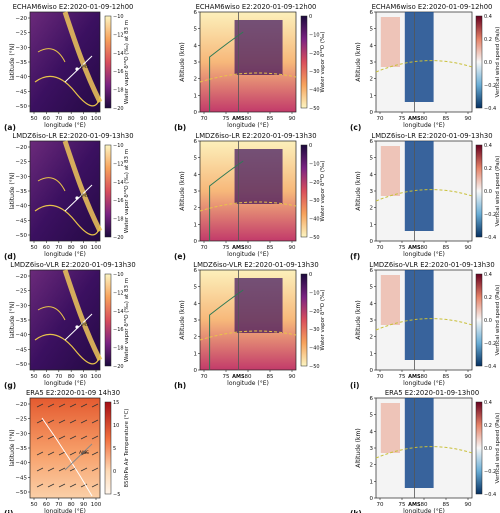  Describe the element at coordinates (82, 315) in the screenshot. I see `high-value-band` at that location.